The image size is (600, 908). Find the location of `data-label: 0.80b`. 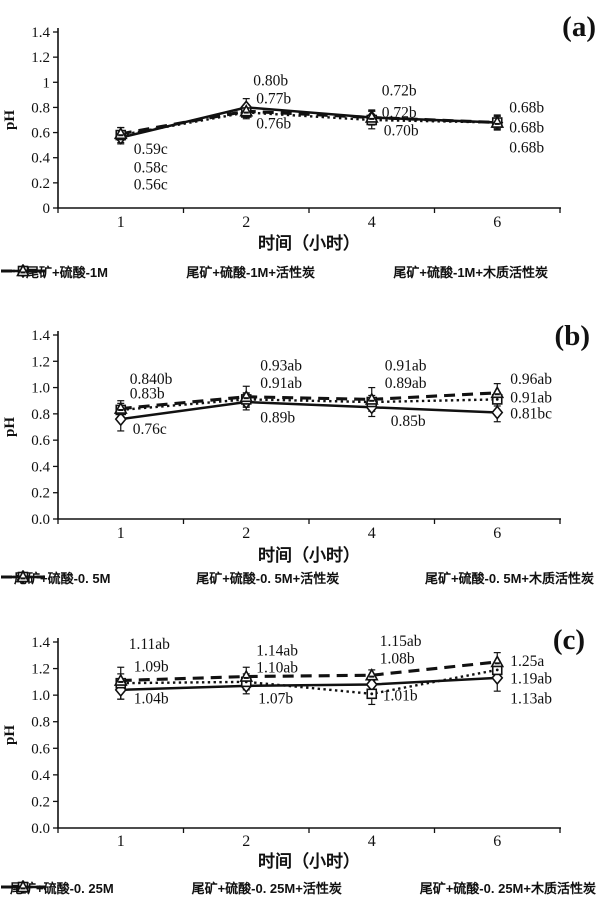

data-label: 0.80b is located at coordinates (270, 80).